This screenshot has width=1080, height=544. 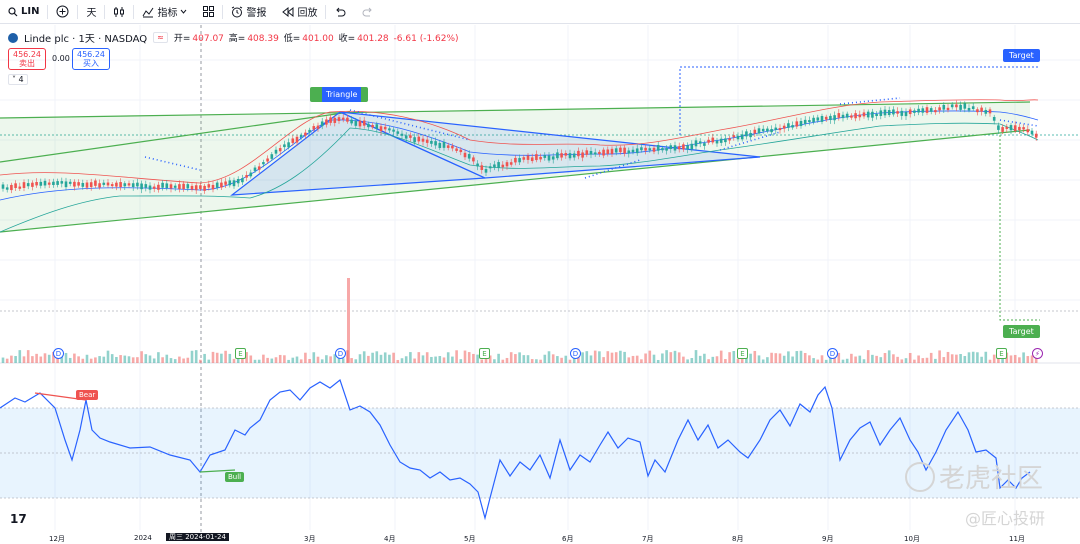 What do you see at coordinates (208, 12) in the screenshot?
I see `layout-button` at bounding box center [208, 12].